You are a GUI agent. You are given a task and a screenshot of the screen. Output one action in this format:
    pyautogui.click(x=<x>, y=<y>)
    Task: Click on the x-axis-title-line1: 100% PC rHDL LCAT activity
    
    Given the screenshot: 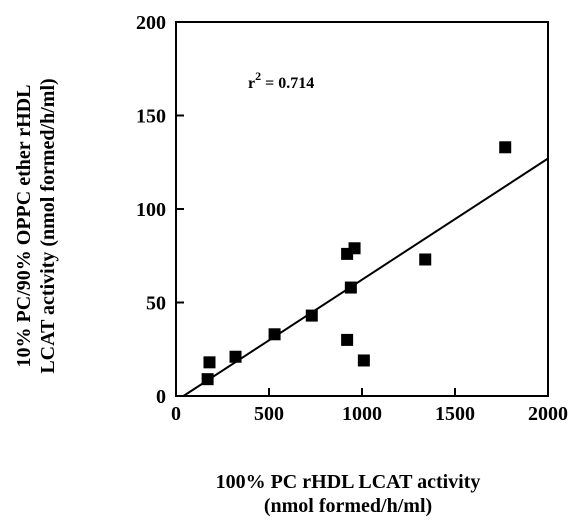 What is the action you would take?
    pyautogui.click(x=348, y=482)
    